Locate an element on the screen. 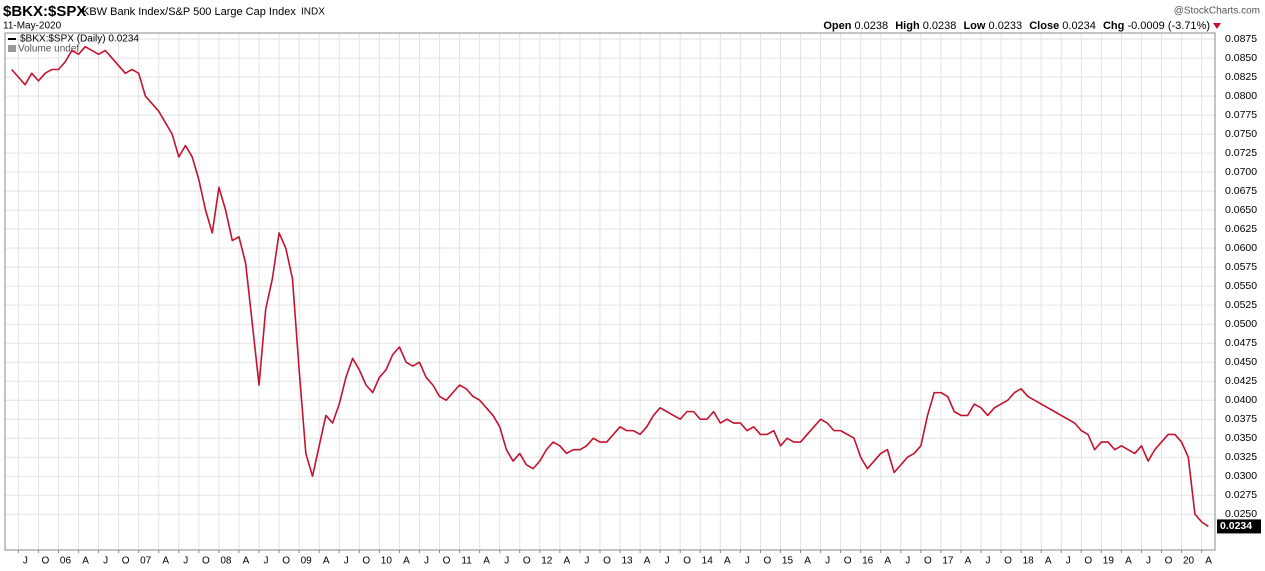 This screenshot has width=1265, height=571. quote-label: Open is located at coordinates (837, 26).